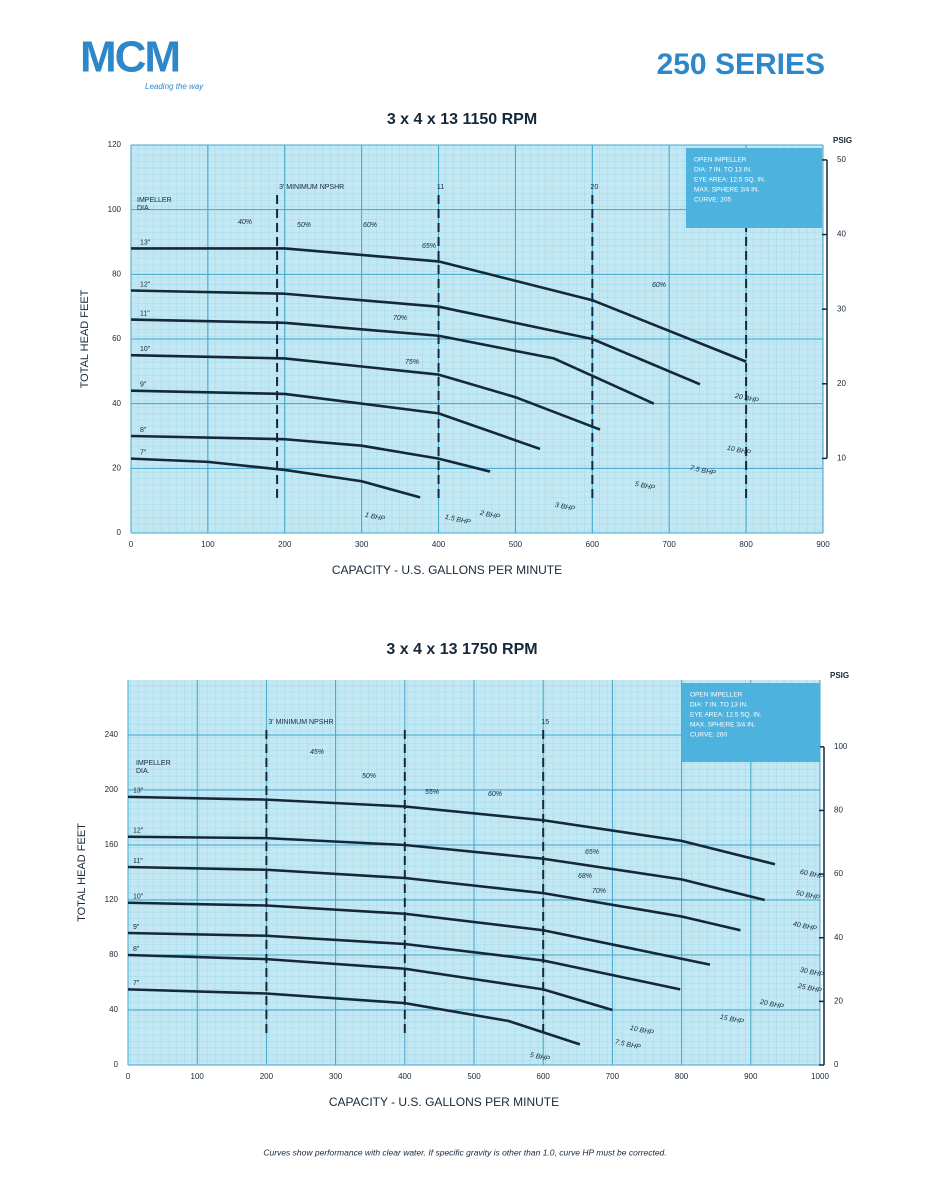 This screenshot has width=926, height=1200. What do you see at coordinates (585, 876) in the screenshot?
I see `efficiency-label: 68%` at bounding box center [585, 876].